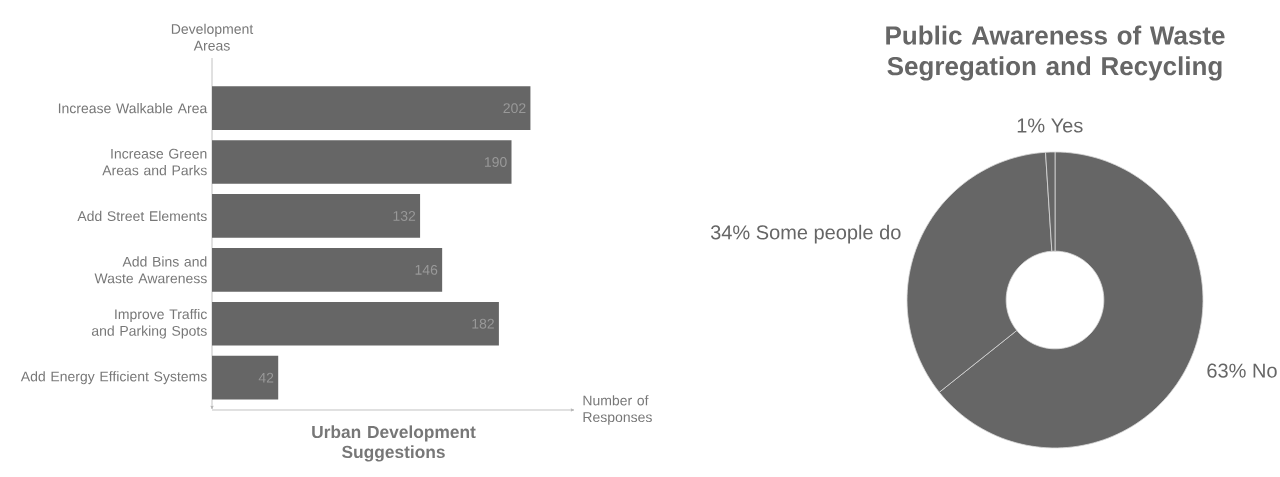 Image resolution: width=1280 pixels, height=477 pixels. Describe the element at coordinates (394, 443) in the screenshot. I see `text: Urban Development Suggestions` at that location.